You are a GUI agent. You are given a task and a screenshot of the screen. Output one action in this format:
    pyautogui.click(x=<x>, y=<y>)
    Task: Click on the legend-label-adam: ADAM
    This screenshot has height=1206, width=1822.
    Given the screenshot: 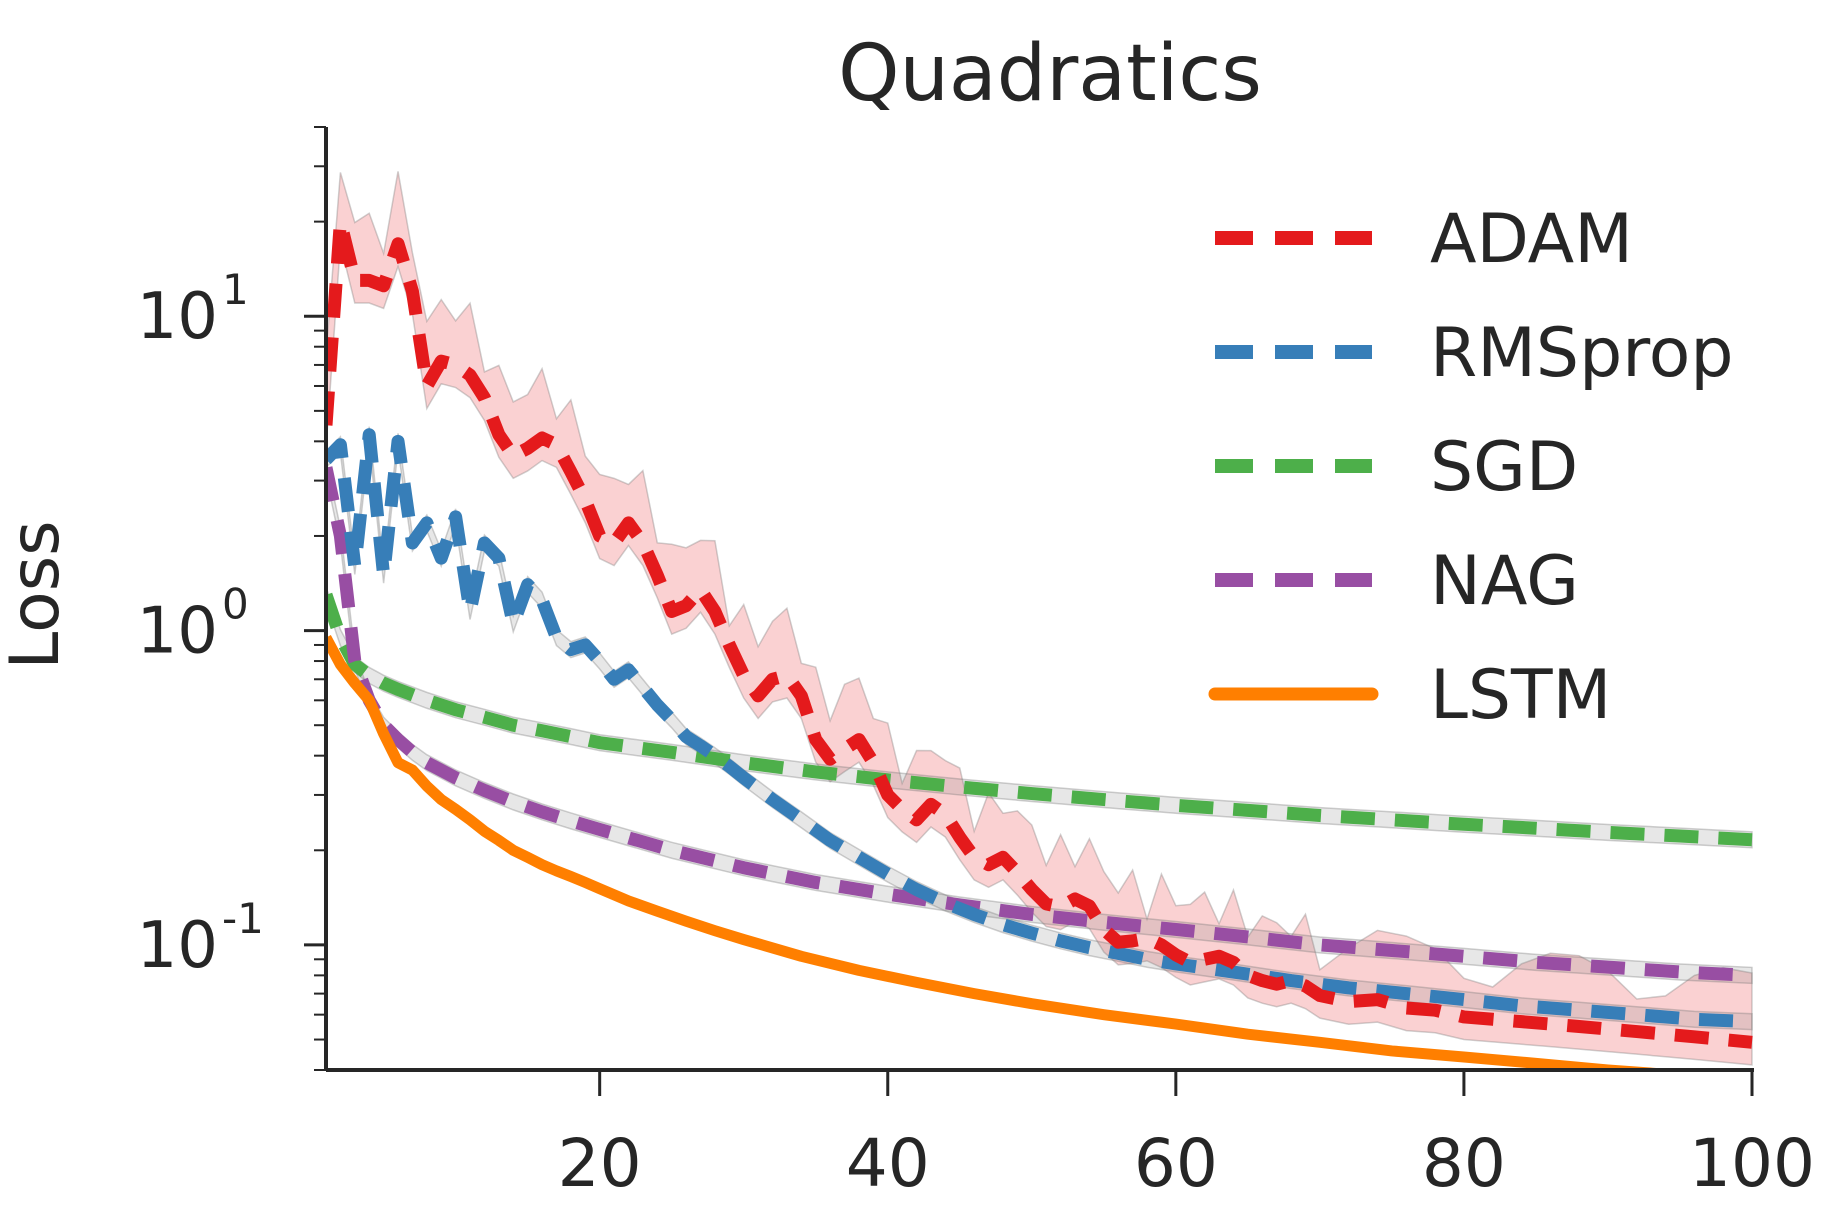 What is the action you would take?
    pyautogui.click(x=1531, y=239)
    